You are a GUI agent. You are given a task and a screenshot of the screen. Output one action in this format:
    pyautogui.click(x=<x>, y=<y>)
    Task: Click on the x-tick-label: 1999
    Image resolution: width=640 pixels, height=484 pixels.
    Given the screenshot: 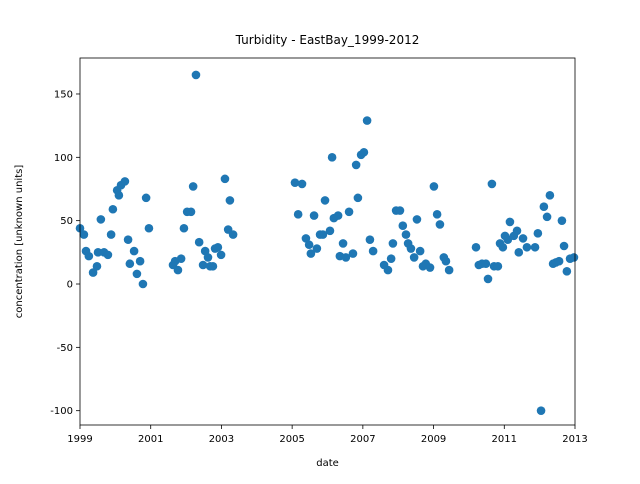 What is the action you would take?
    pyautogui.click(x=79, y=439)
    